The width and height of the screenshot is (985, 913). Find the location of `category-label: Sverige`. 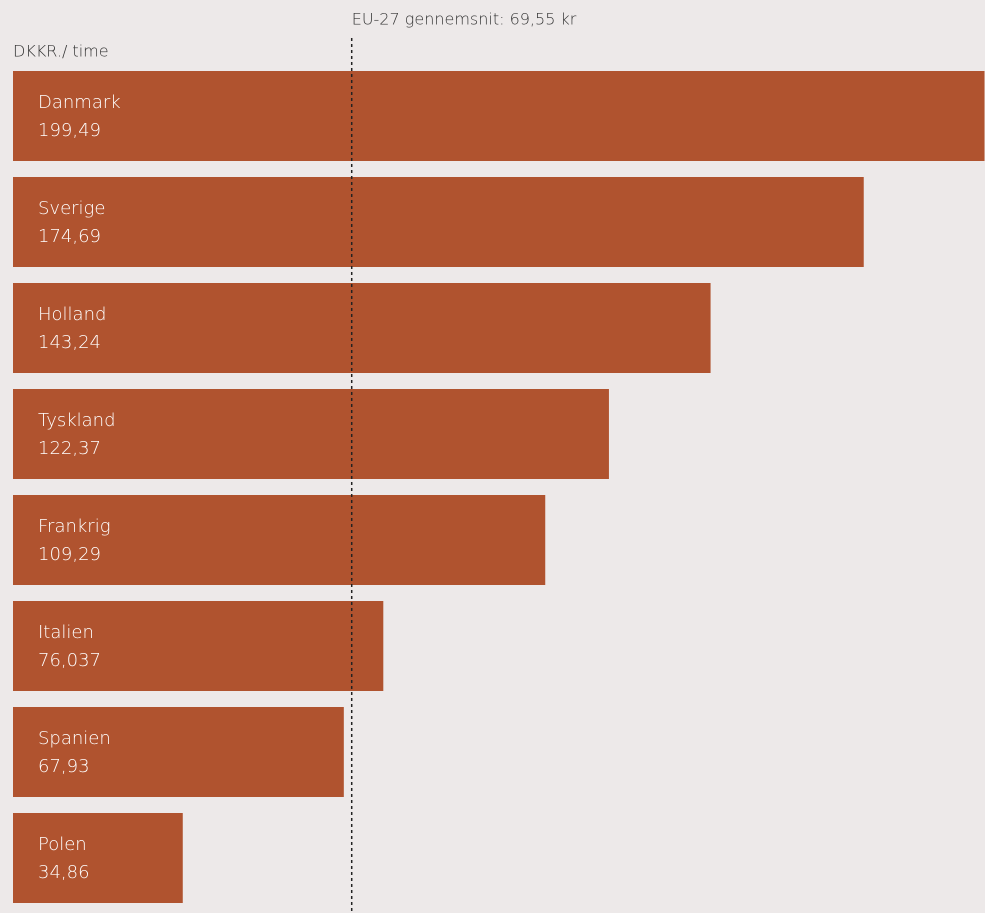

category-label: Sverige is located at coordinates (71, 208).